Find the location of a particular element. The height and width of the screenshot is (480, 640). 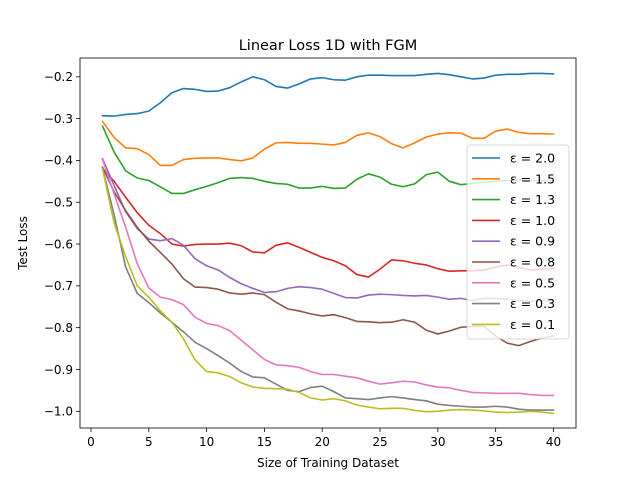

y-tick-label: −0.4 is located at coordinates (58, 161).